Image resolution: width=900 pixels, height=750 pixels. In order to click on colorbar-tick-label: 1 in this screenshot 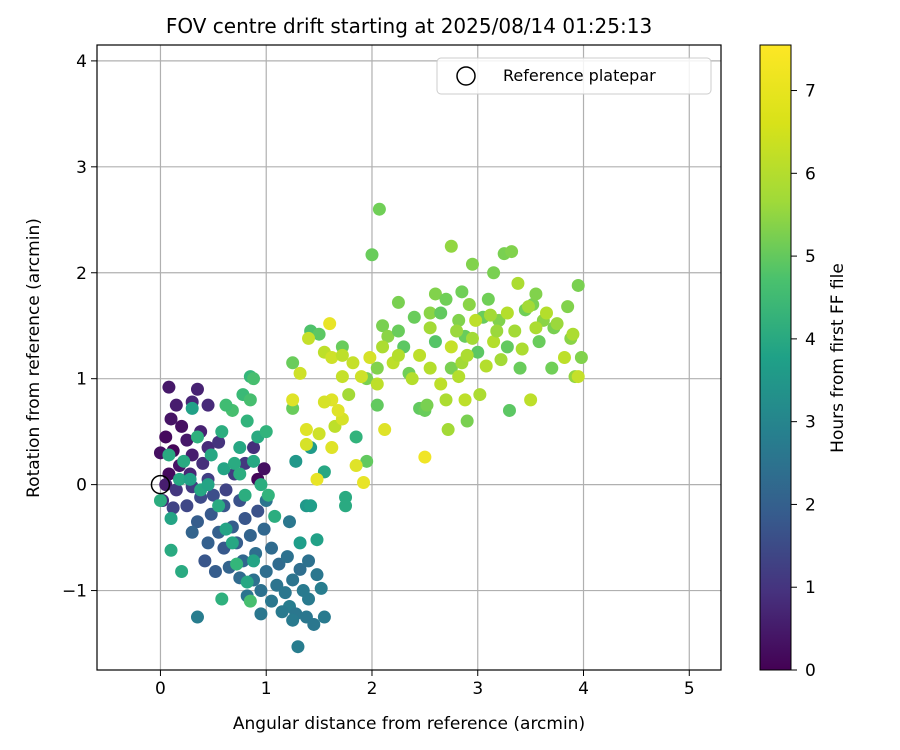, I will do `click(810, 588)`.